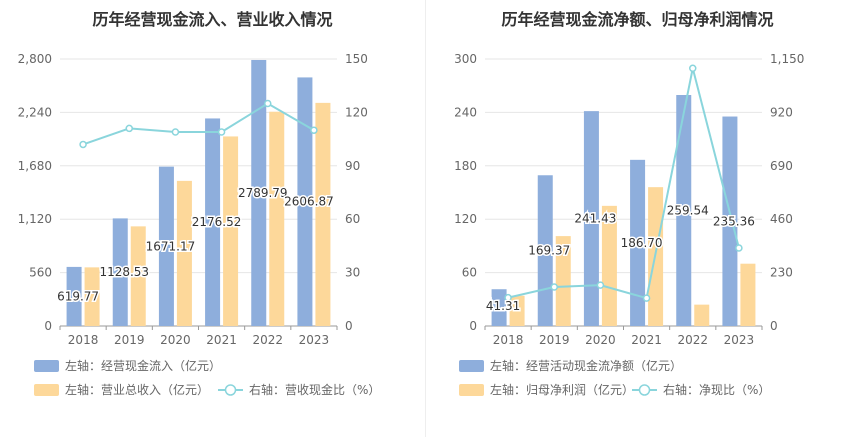  What do you see at coordinates (465, 166) in the screenshot?
I see `right-left-tick-label: 180` at bounding box center [465, 166].